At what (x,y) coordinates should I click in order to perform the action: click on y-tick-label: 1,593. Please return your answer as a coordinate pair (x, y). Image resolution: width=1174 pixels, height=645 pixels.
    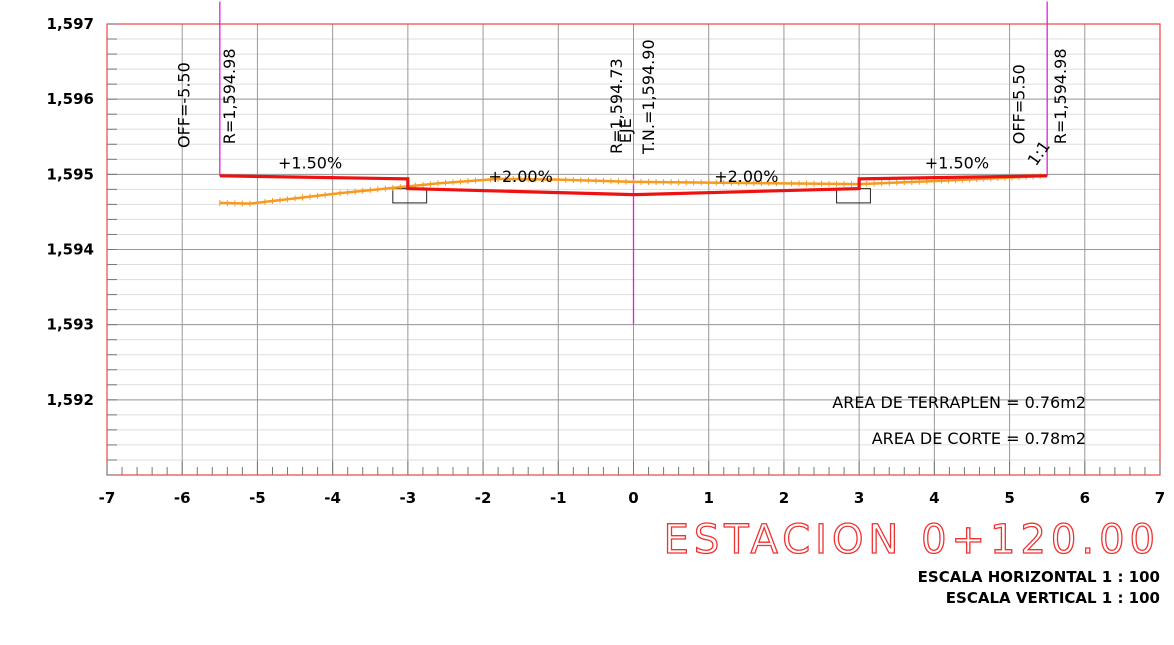
    Looking at the image, I should click on (70, 325).